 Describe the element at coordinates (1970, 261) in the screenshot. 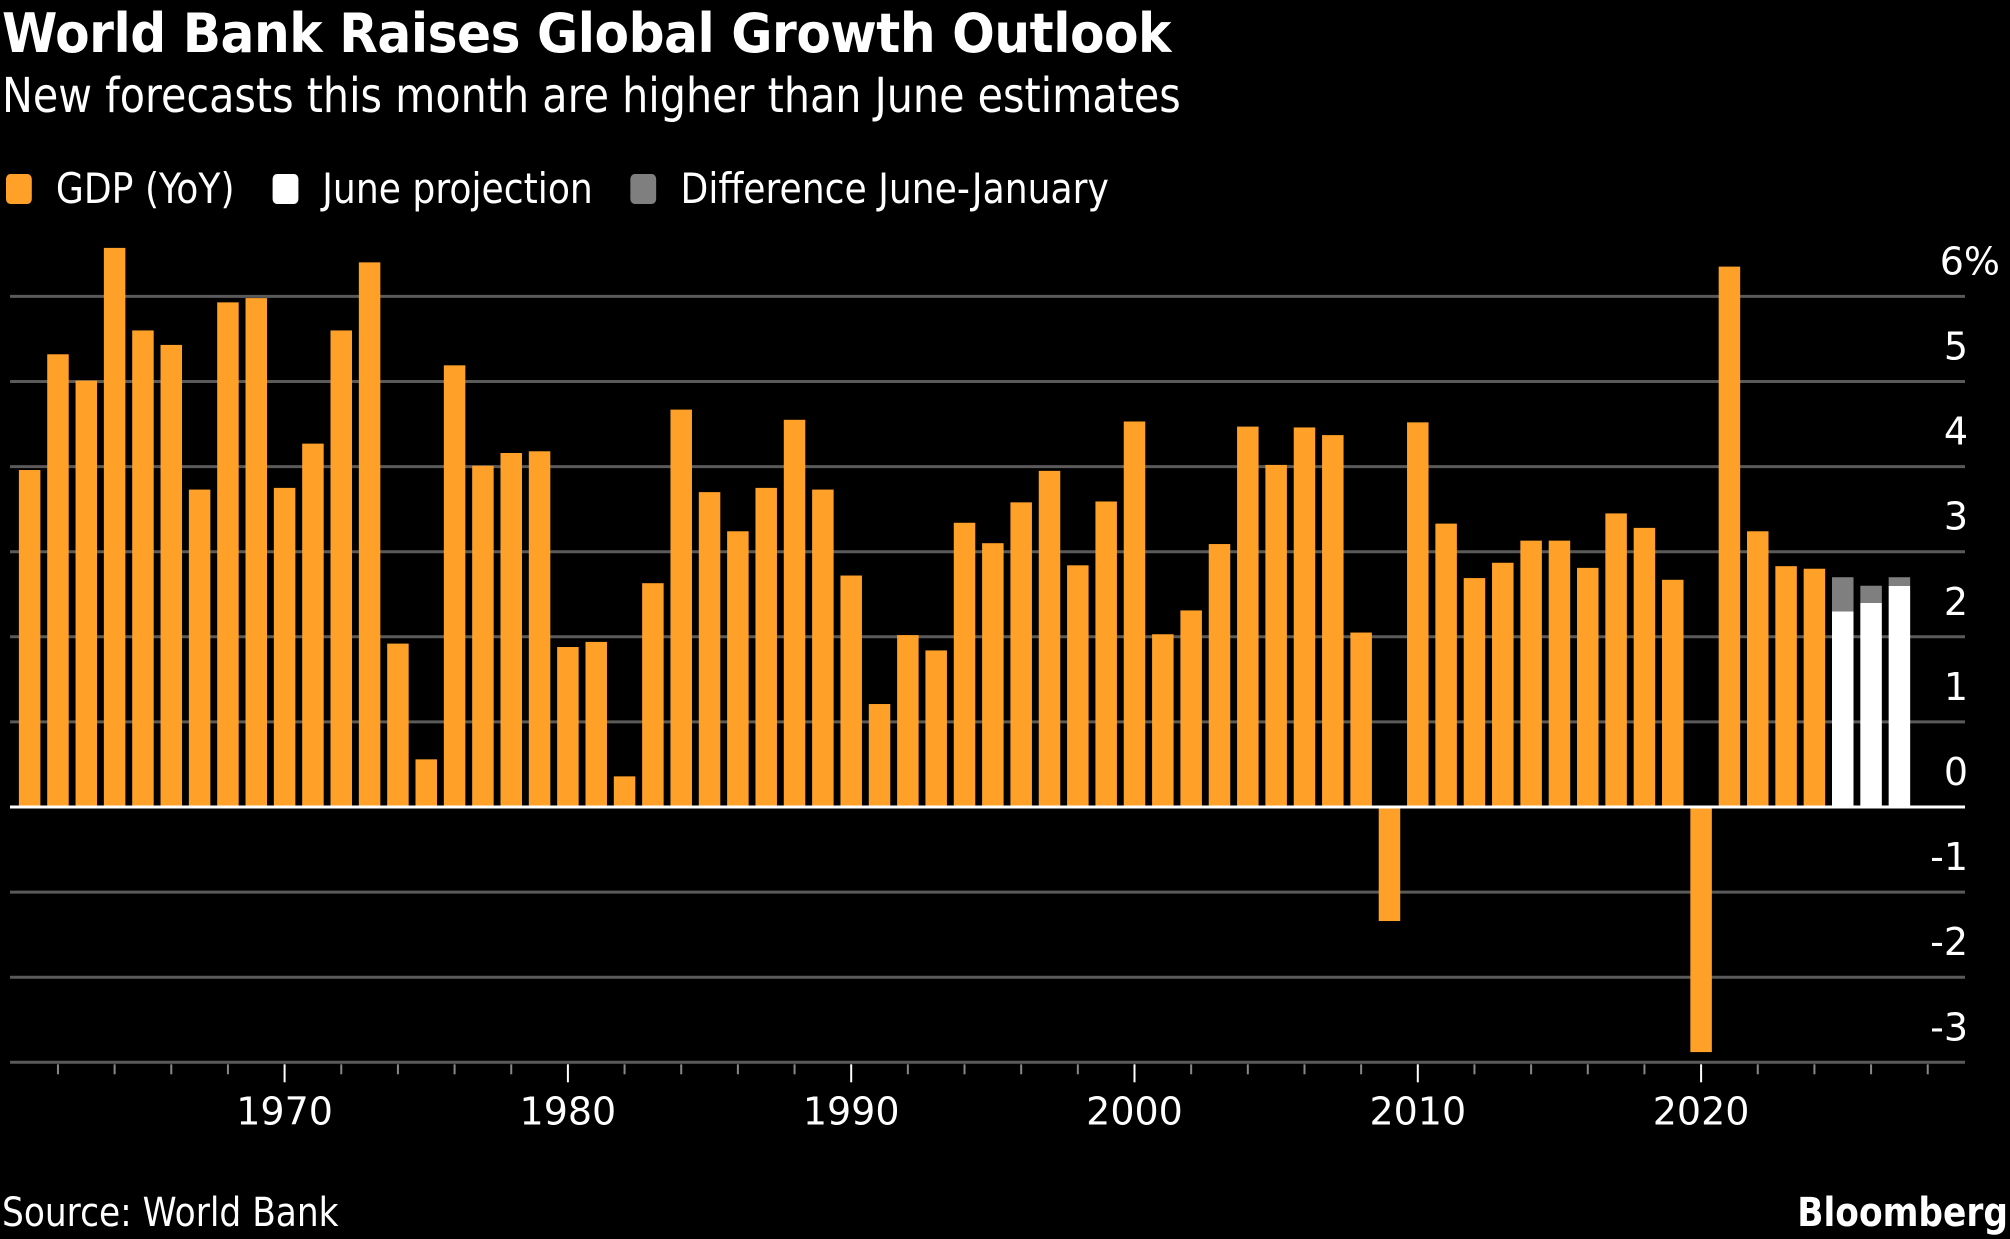

I see `y-tick-label: 6%` at that location.